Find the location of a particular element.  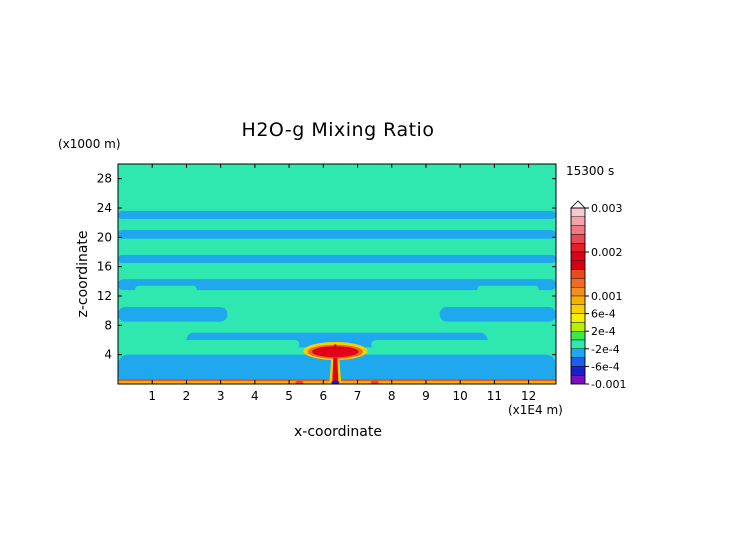

y-tick-label: 8 is located at coordinates (108, 325).